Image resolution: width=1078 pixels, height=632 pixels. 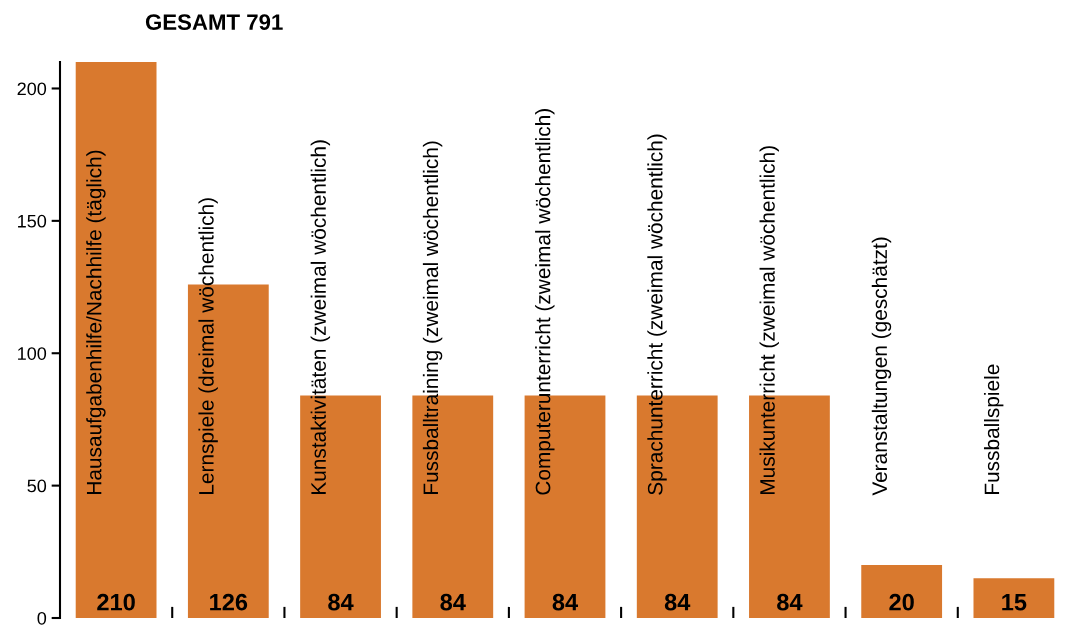 I want to click on chart-title: GESAMT 791, so click(x=214, y=22).